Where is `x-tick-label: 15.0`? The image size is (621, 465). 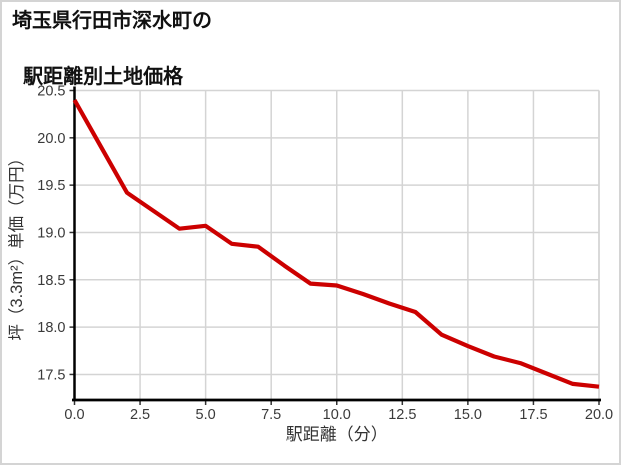
x-tick-label: 15.0 is located at coordinates (468, 415).